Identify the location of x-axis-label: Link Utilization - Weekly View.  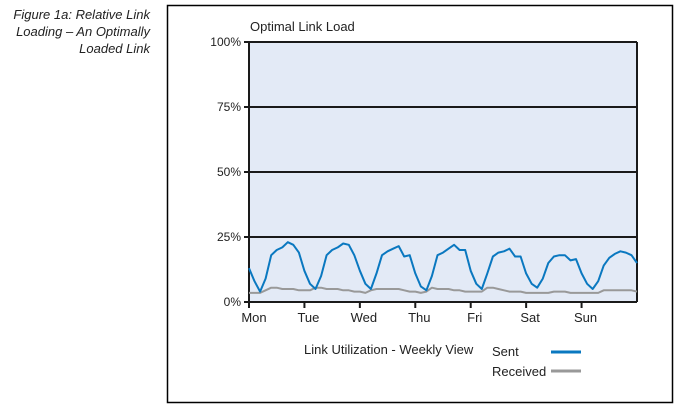
(389, 349).